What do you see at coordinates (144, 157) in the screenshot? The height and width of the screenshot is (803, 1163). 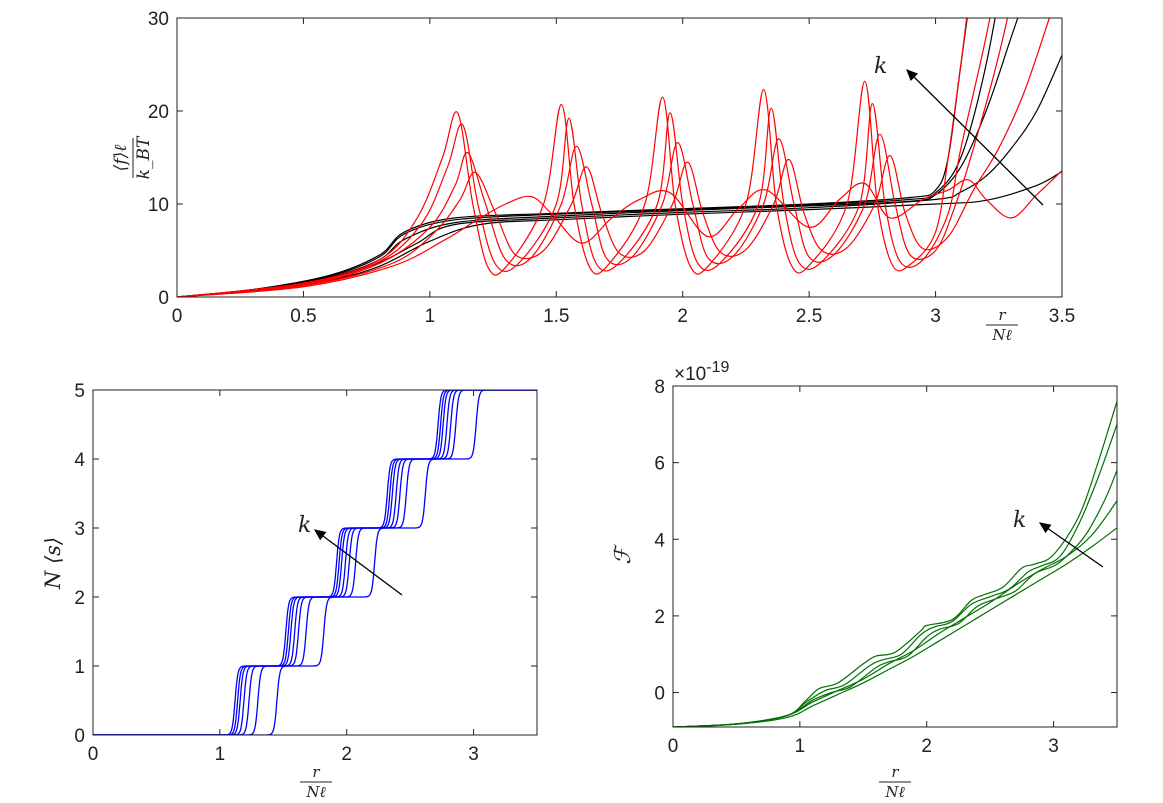 I see `force-y-label-denominator: k_BT` at bounding box center [144, 157].